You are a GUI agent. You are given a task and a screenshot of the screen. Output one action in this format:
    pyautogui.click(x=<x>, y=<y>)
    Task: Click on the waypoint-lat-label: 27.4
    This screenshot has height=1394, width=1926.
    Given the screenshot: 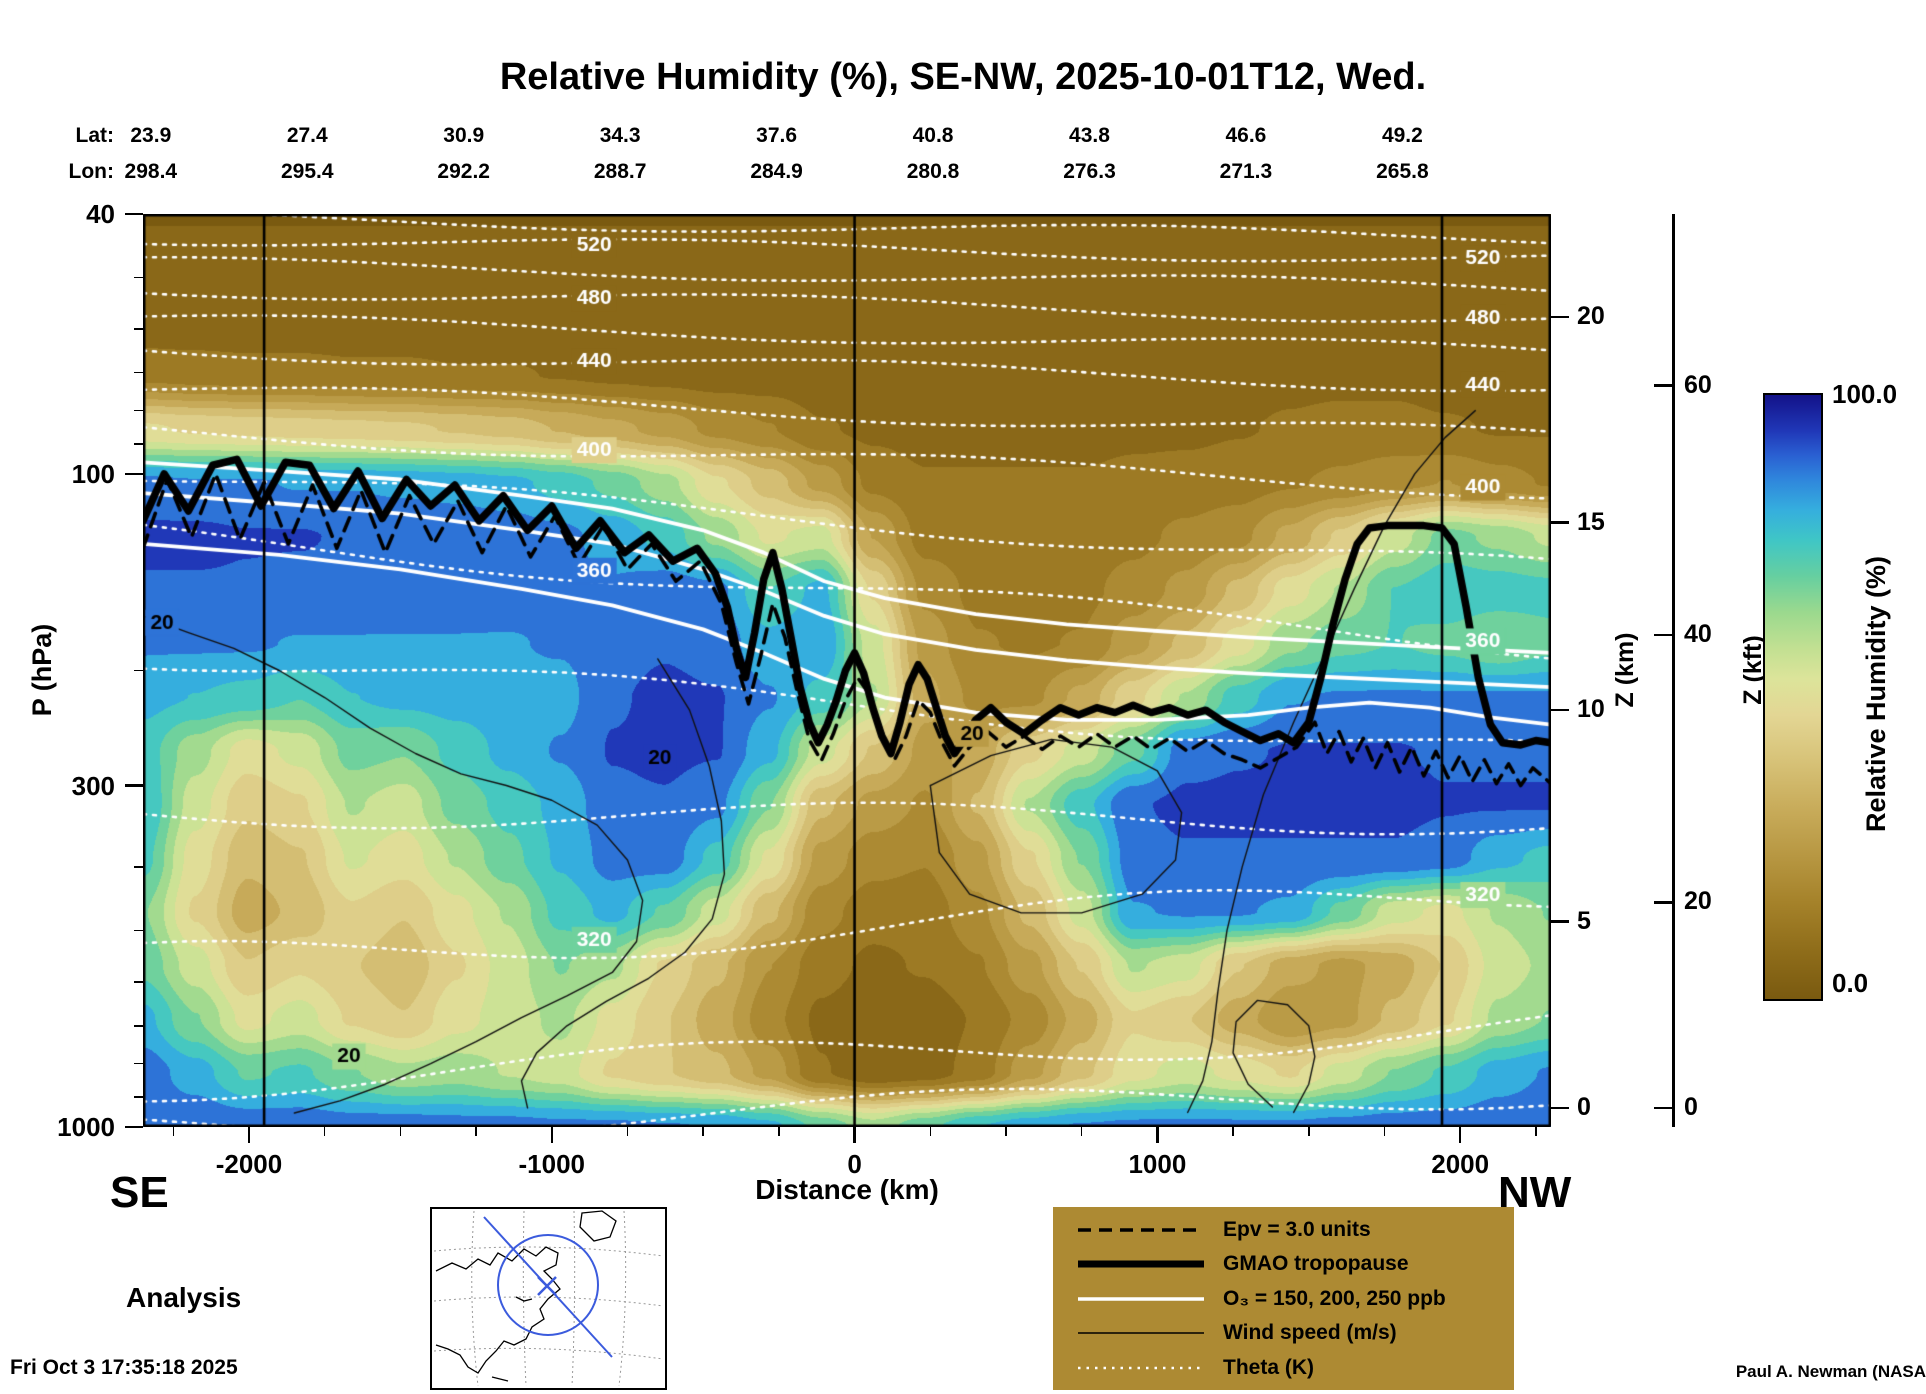 What is the action you would take?
    pyautogui.click(x=307, y=135)
    